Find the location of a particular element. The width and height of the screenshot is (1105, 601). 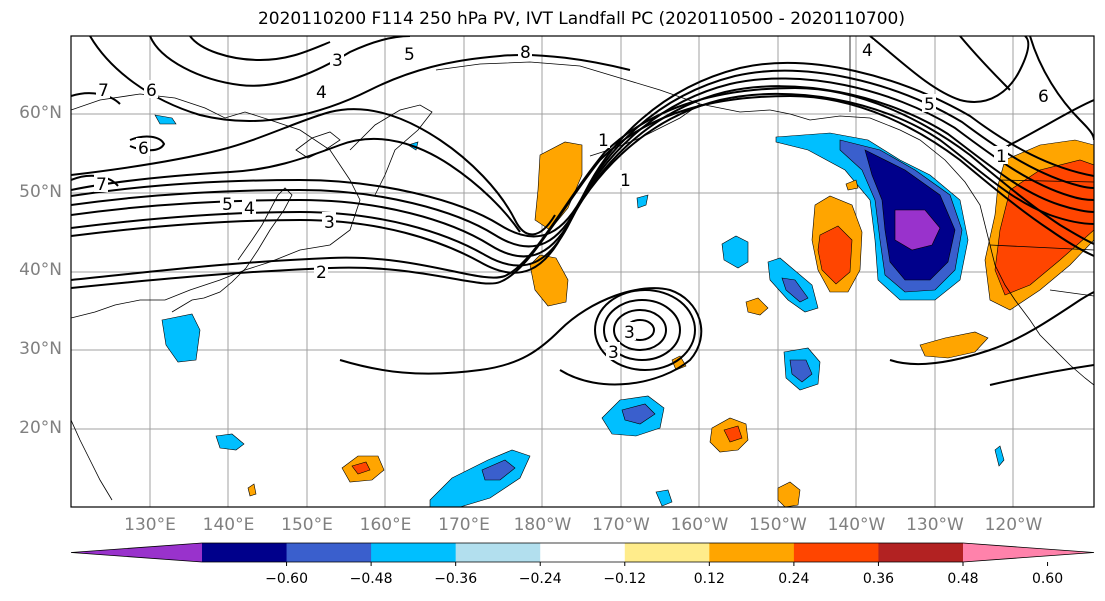

colorbar-tick-label: 0.60 is located at coordinates (1047, 579).